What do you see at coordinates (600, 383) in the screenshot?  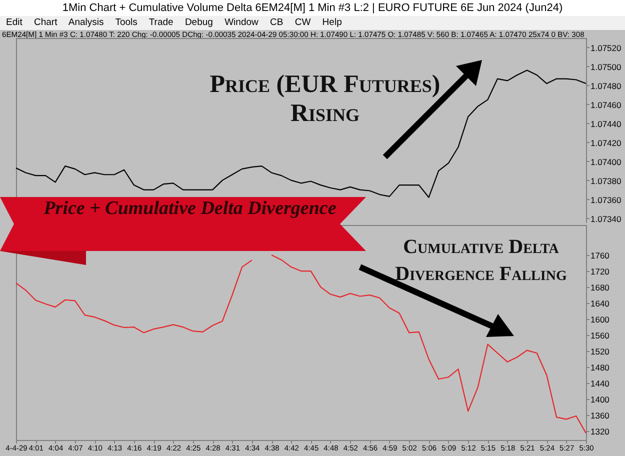 I see `y-tick-label: 1440` at bounding box center [600, 383].